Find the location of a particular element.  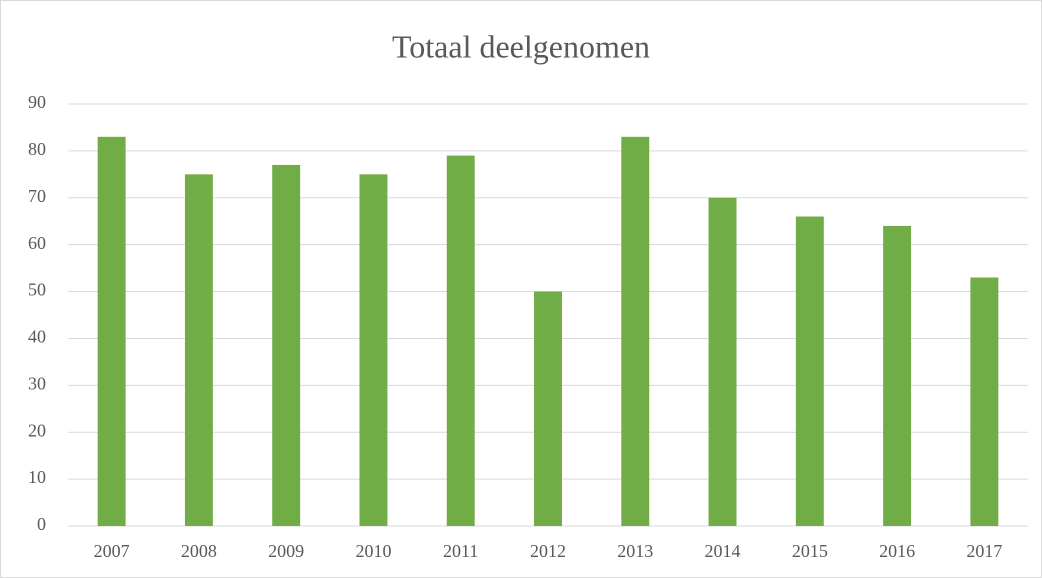

y-tick-label: 30 is located at coordinates (37, 383).